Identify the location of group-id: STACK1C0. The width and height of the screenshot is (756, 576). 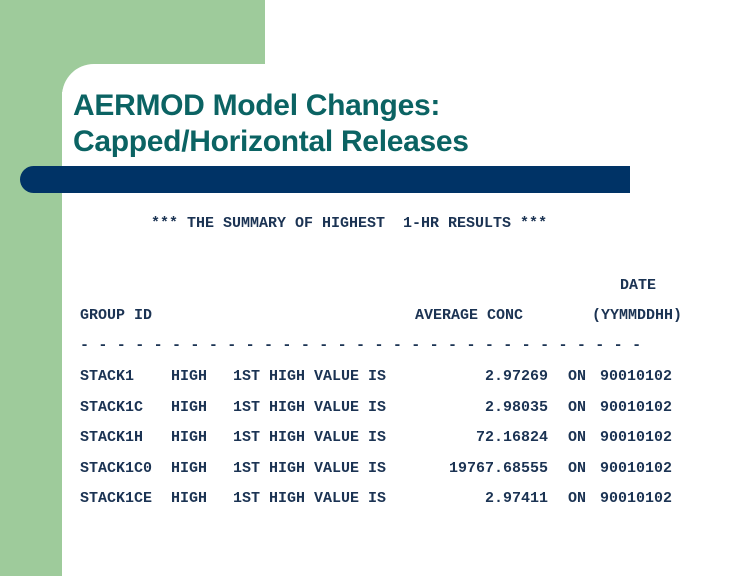
(116, 468).